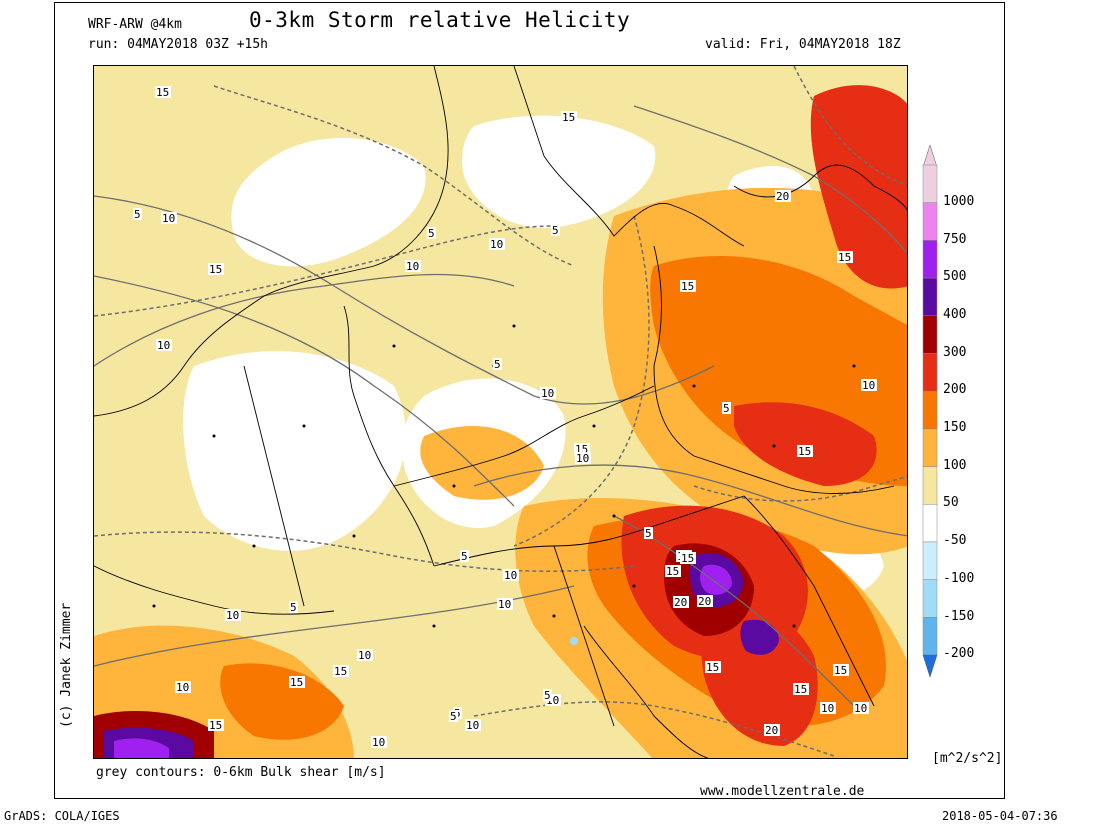 This screenshot has width=1100, height=825. What do you see at coordinates (440, 20) in the screenshot?
I see `chart-title: 0-3km Storm relative Helicity` at bounding box center [440, 20].